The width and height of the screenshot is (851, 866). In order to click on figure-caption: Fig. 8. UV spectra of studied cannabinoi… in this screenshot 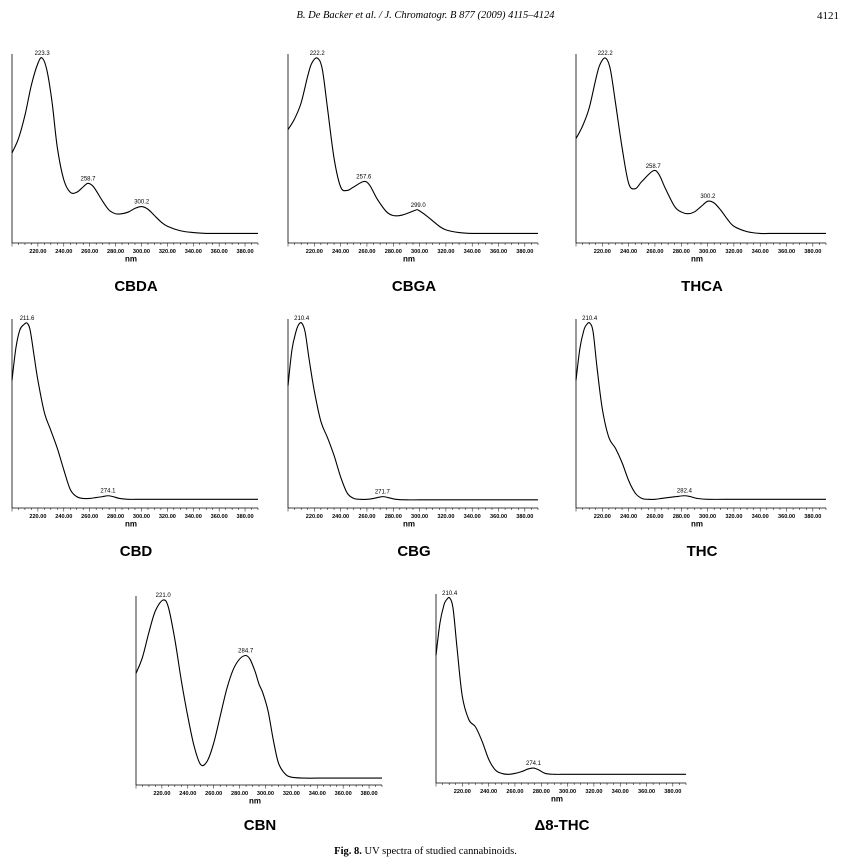, I will do `click(425, 851)`.